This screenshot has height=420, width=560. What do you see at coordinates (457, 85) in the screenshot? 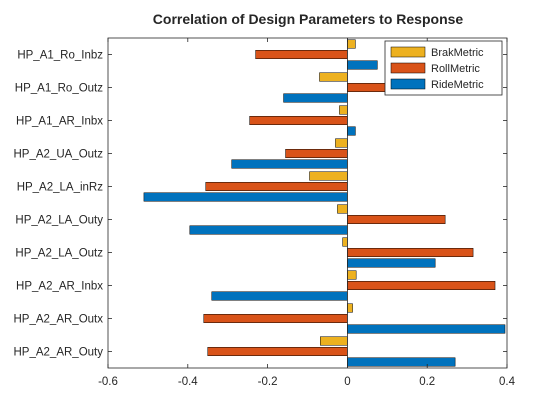
I see `legend-label-RideMetric: RideMetric` at bounding box center [457, 85].